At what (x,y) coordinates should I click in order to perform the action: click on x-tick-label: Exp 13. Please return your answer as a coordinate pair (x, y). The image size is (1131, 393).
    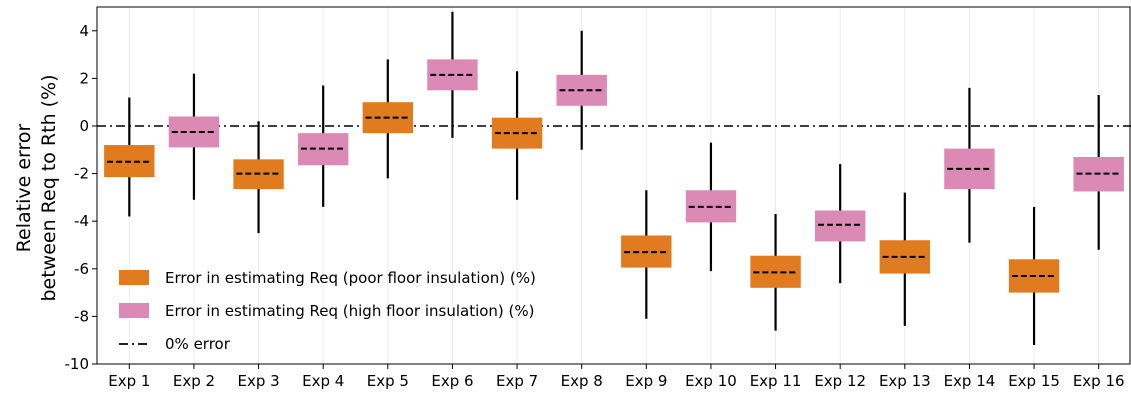
    Looking at the image, I should click on (905, 381).